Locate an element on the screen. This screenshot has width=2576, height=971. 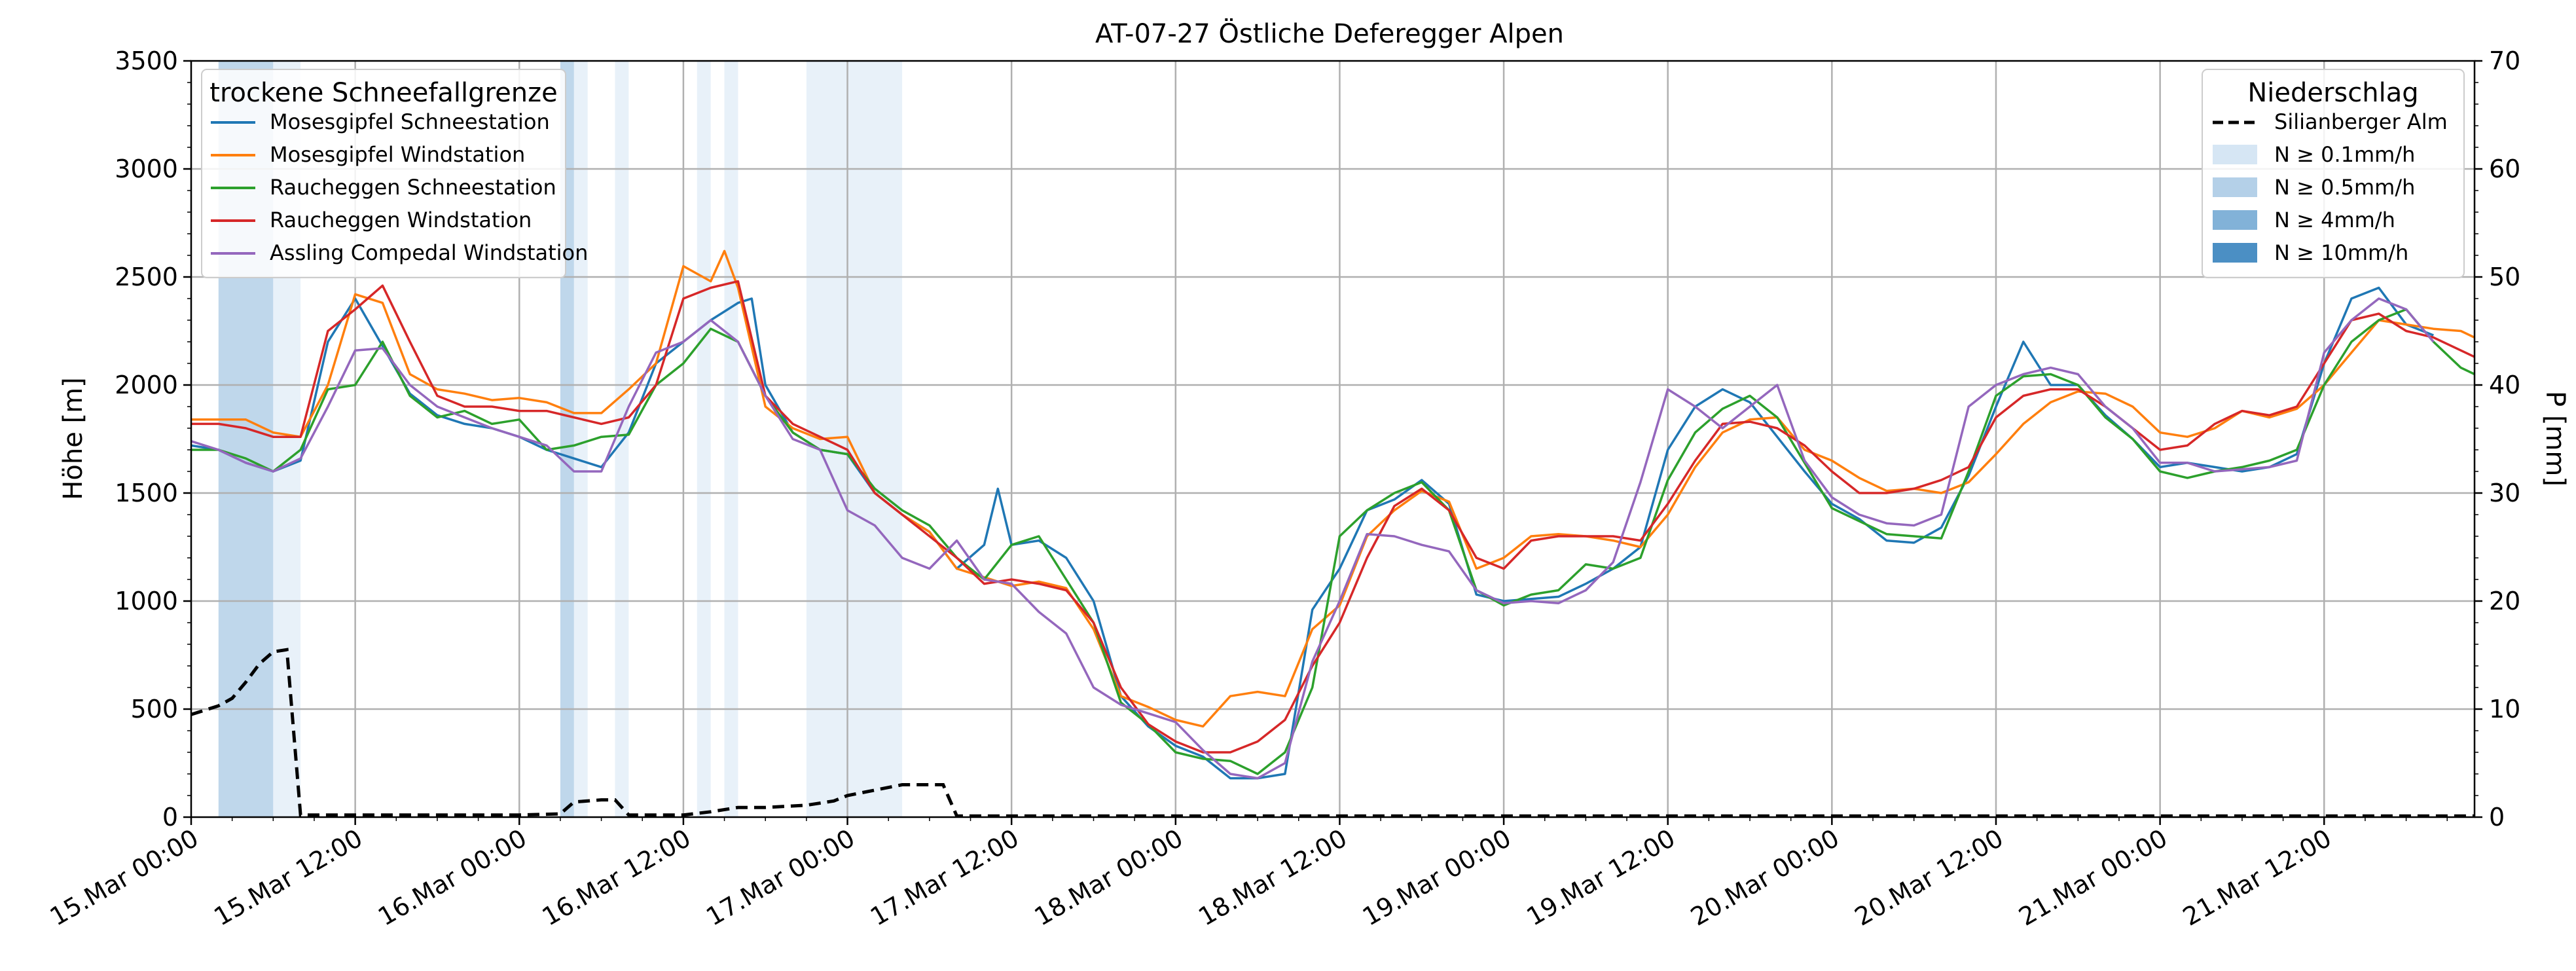
y-tick-label-right: 70 is located at coordinates (2504, 60).